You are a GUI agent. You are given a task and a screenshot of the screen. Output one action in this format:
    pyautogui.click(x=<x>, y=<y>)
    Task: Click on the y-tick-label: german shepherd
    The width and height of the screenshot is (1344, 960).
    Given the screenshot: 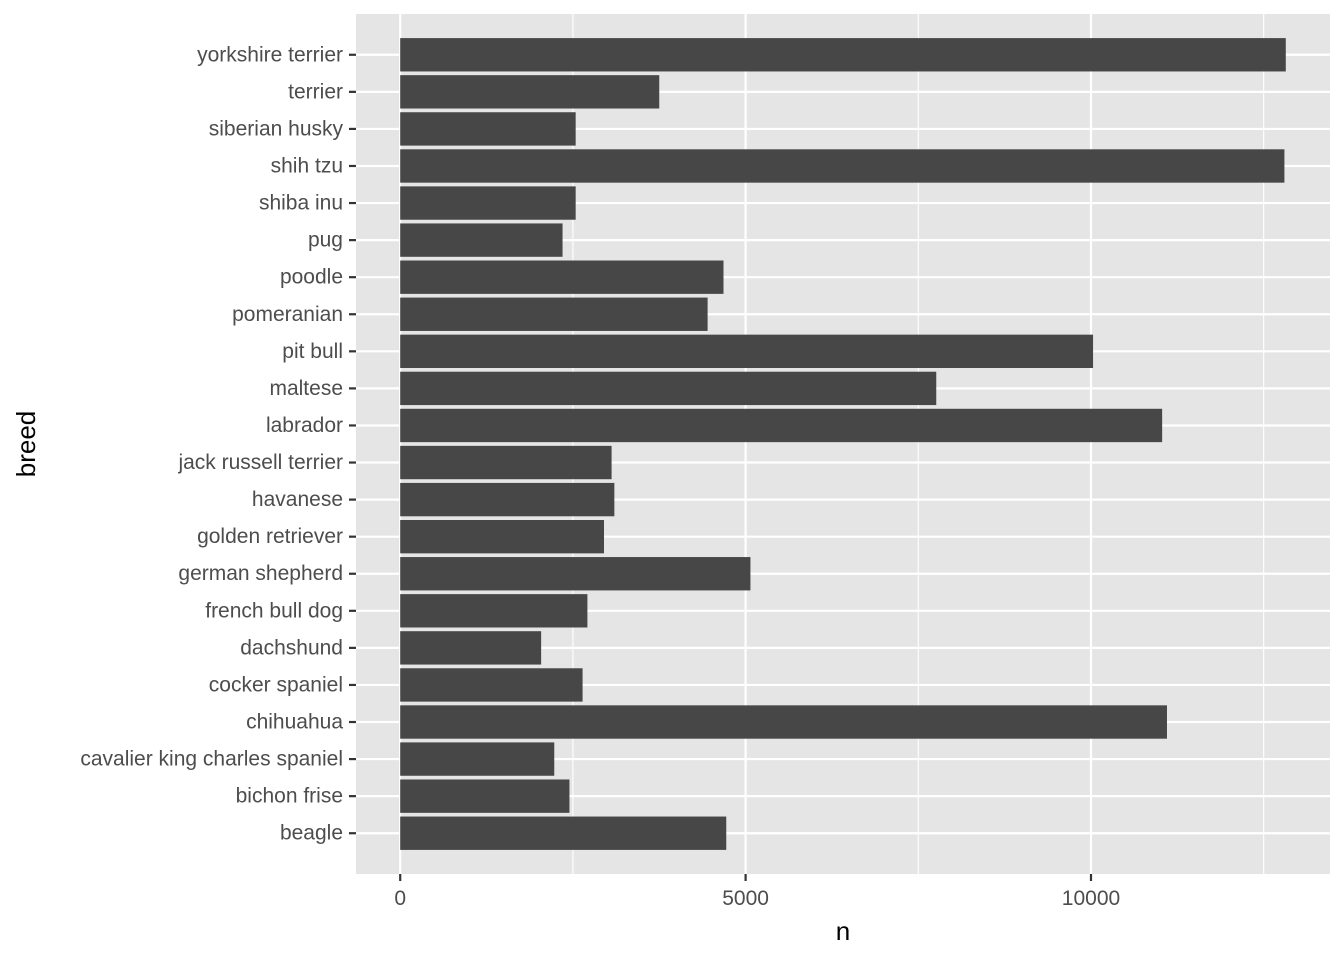 What is the action you would take?
    pyautogui.click(x=260, y=573)
    